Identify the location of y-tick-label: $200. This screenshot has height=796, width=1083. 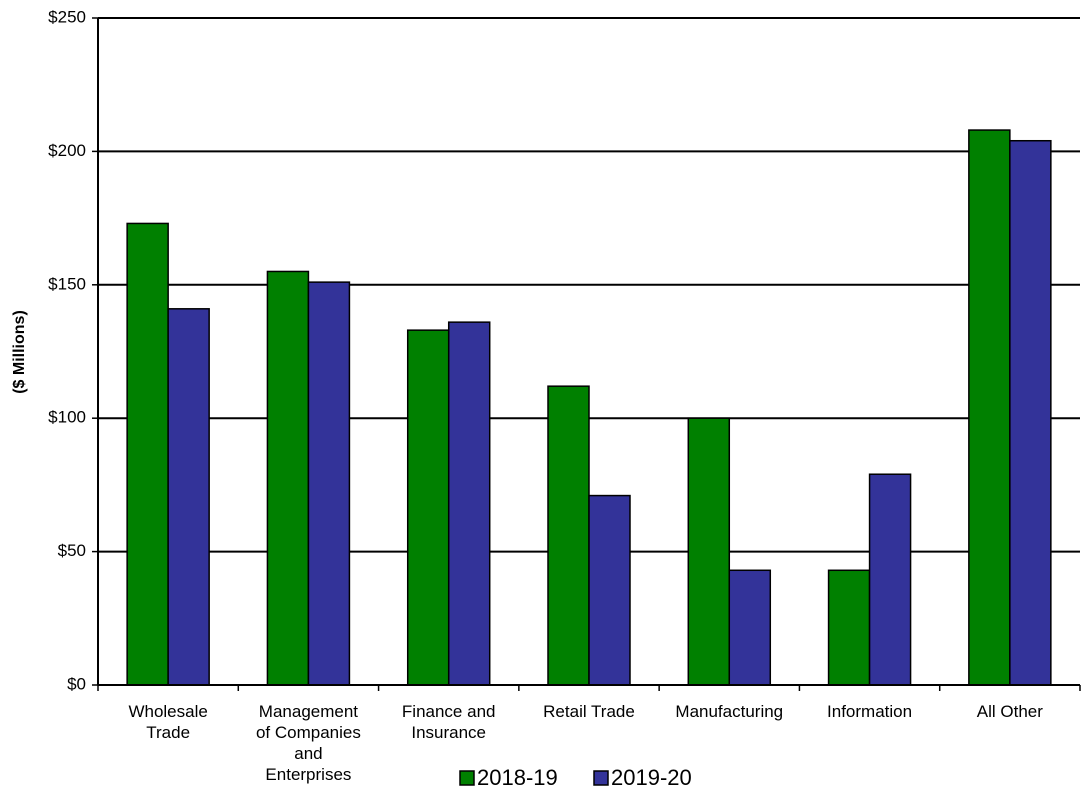
(67, 150).